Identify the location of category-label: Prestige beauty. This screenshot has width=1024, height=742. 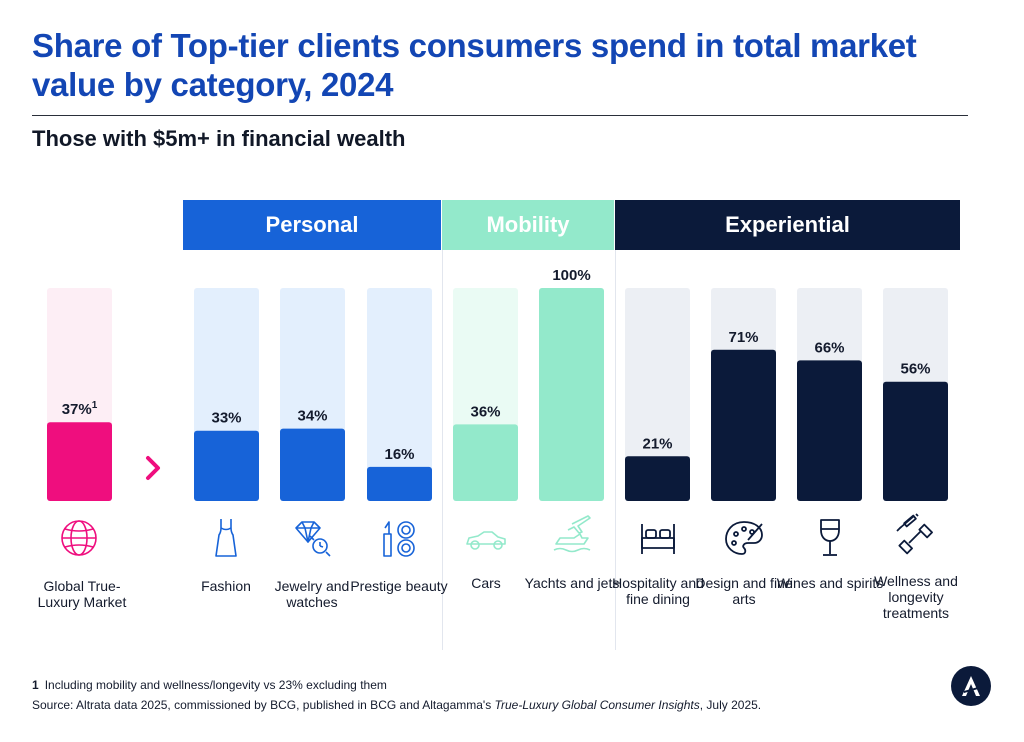
(399, 586).